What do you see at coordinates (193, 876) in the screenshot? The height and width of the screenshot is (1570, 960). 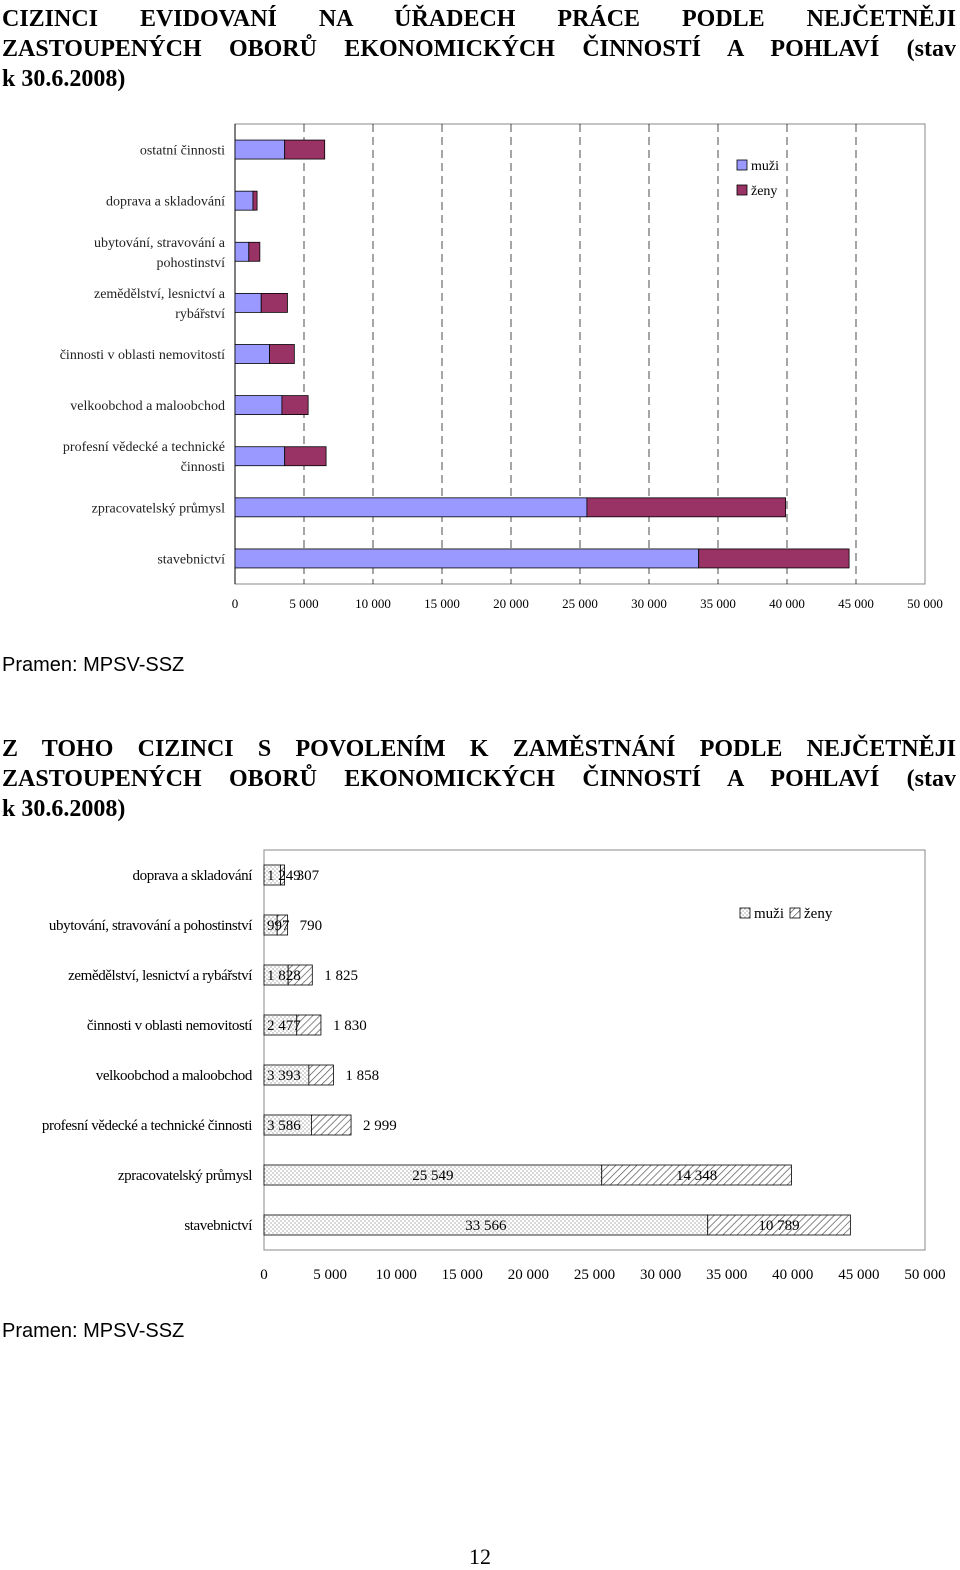 I see `chart2-category-label: doprava a skladování` at bounding box center [193, 876].